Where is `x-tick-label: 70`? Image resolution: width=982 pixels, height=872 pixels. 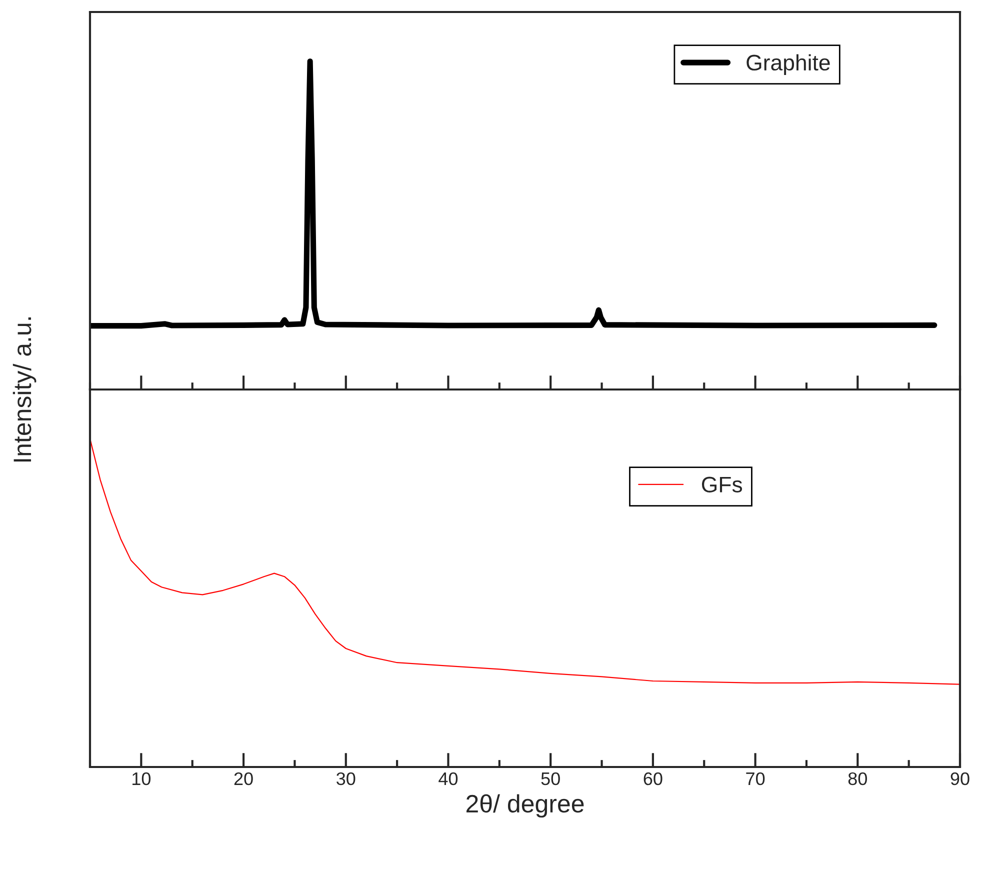
x-tick-label: 70 is located at coordinates (755, 779).